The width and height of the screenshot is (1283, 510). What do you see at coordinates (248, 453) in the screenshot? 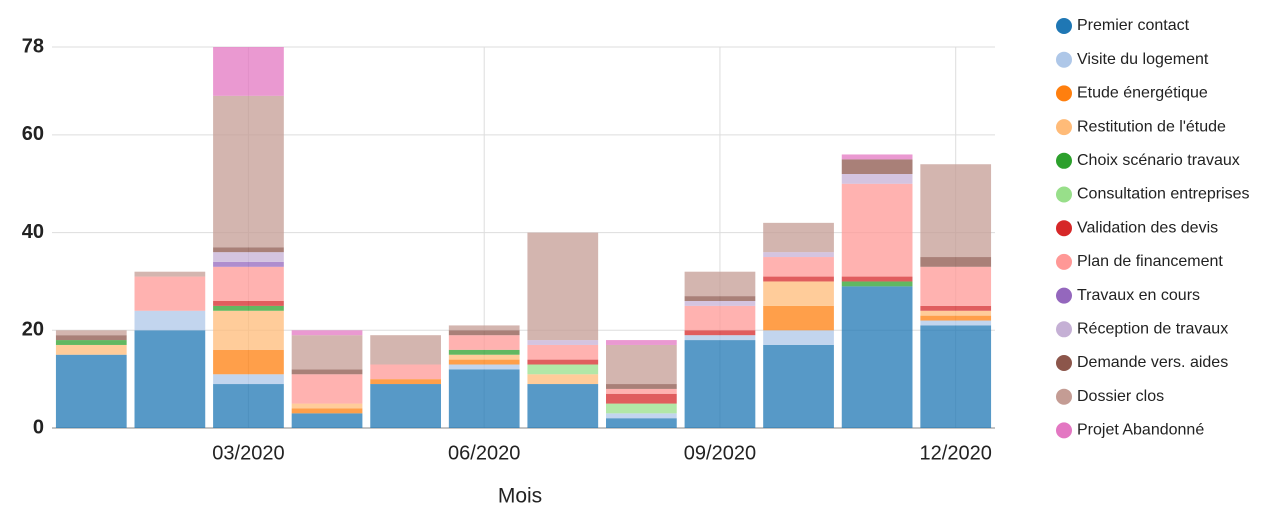
I see `x-tick-label: 03/2020` at bounding box center [248, 453].